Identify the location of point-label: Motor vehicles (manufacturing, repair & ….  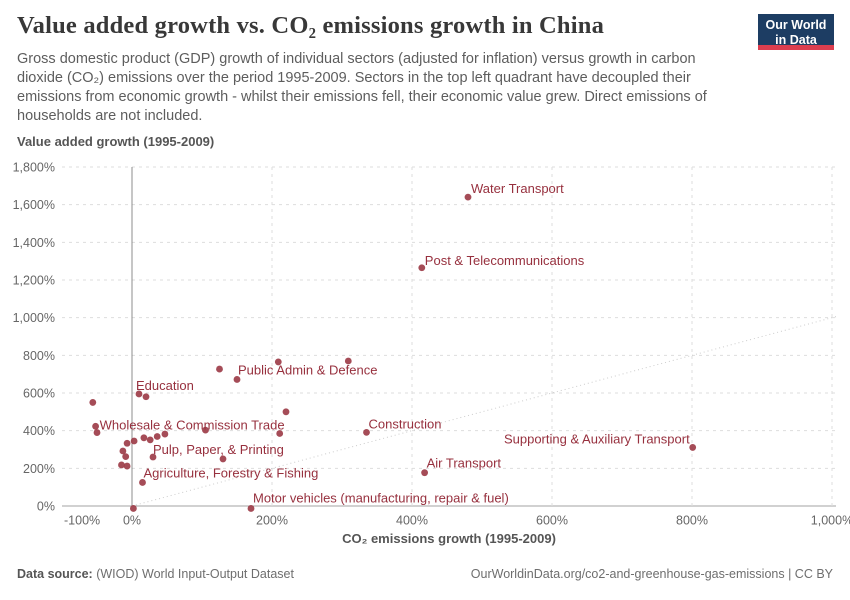
(381, 497).